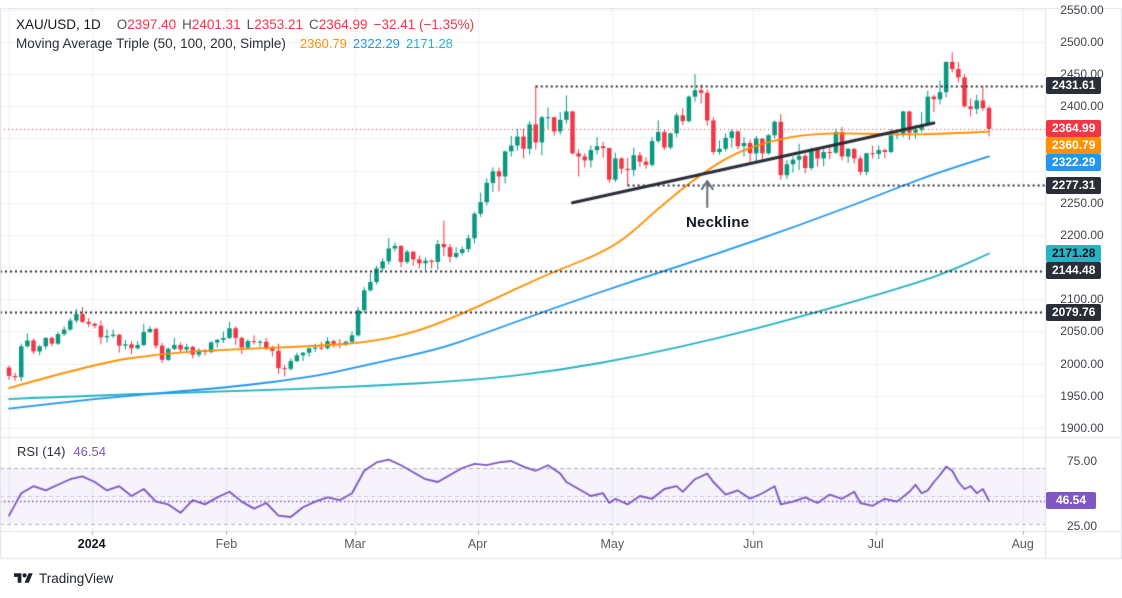 The height and width of the screenshot is (598, 1122). Describe the element at coordinates (226, 544) in the screenshot. I see `time-axis-label: Feb` at that location.